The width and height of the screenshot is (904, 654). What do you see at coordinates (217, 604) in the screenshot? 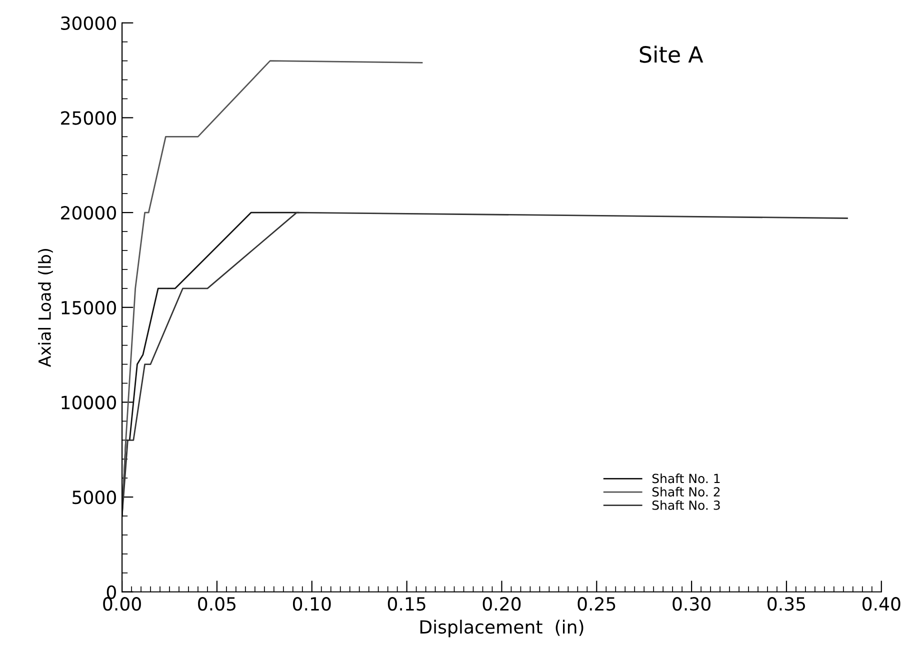
I see `x-tick-label: 0.05` at bounding box center [217, 604].